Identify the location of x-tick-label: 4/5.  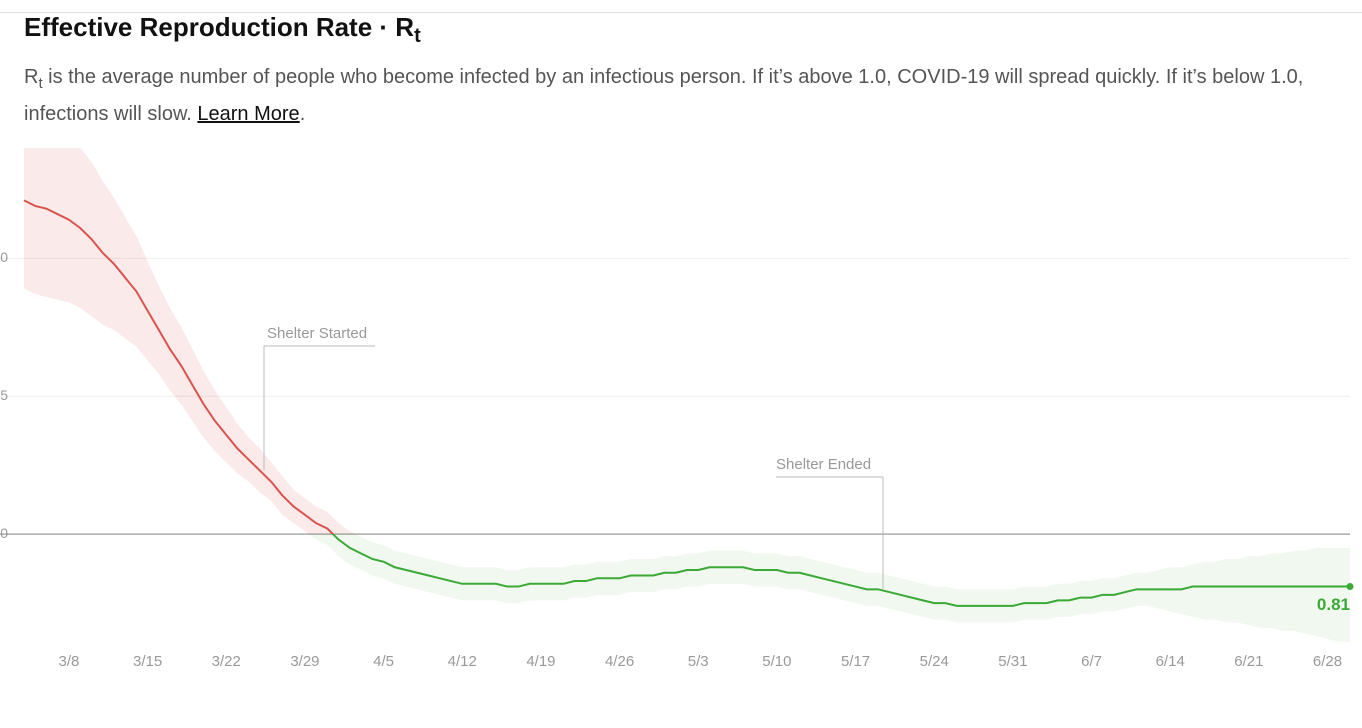
(383, 661).